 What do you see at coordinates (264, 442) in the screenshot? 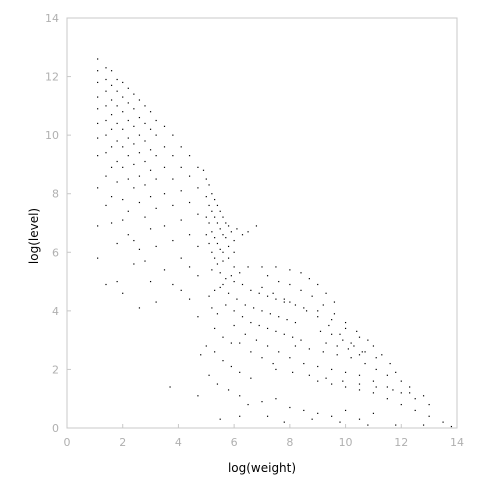
I see `x-tick-labels: 0 2 4 6 8 10 12 14` at bounding box center [264, 442].